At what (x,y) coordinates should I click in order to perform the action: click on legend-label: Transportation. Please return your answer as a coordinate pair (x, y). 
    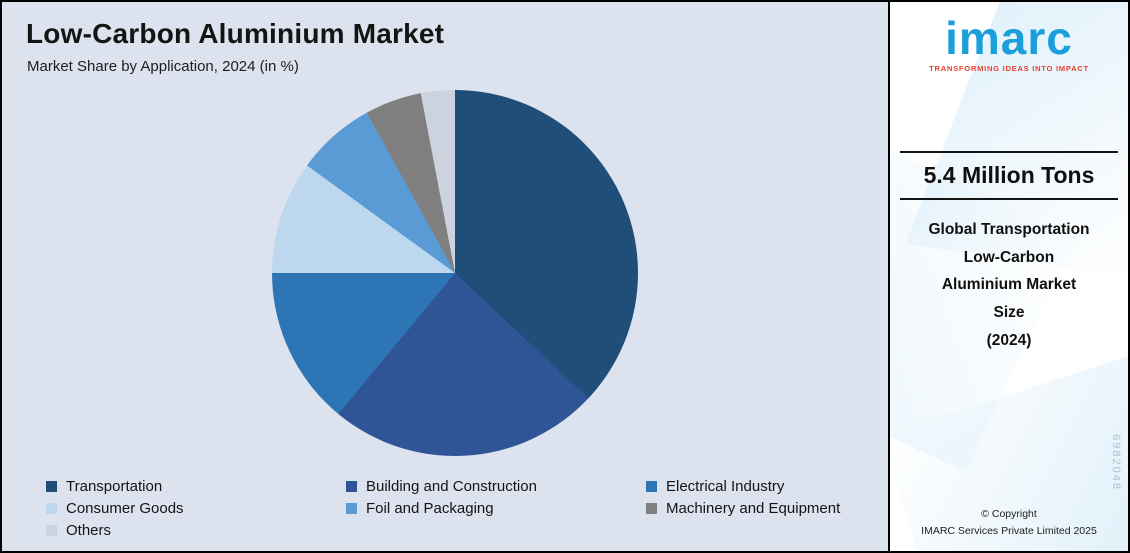
    Looking at the image, I should click on (114, 486).